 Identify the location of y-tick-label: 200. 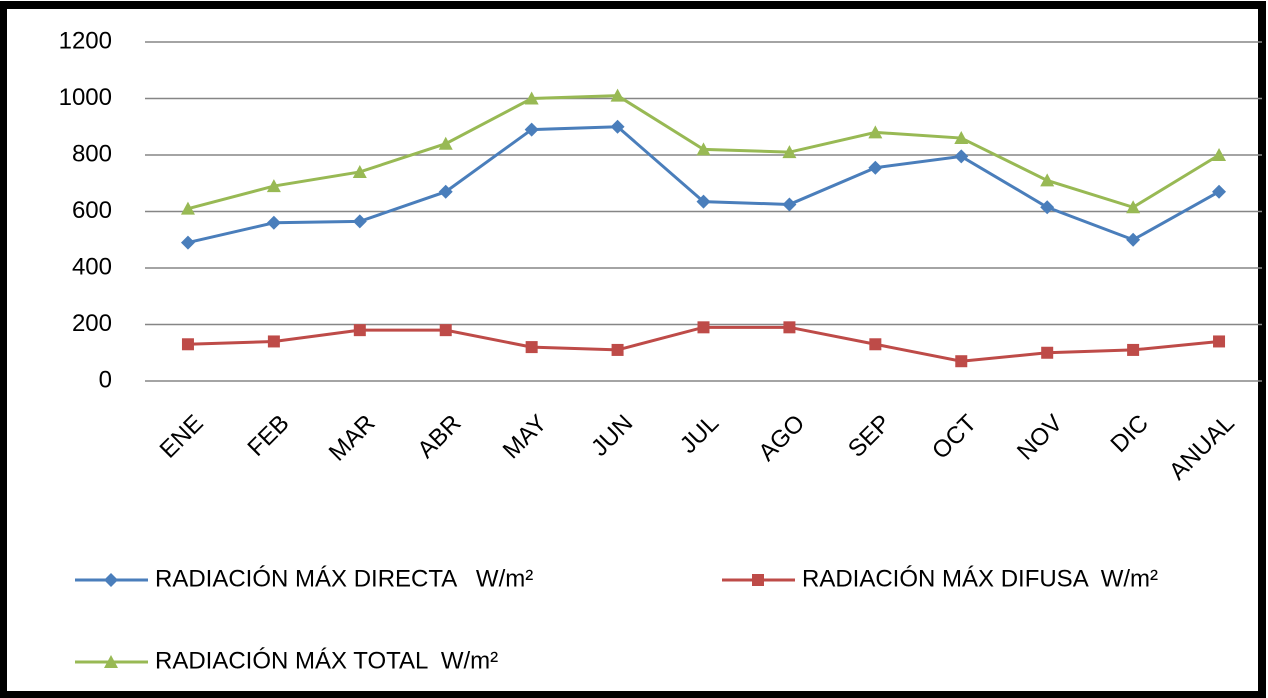
(92, 323).